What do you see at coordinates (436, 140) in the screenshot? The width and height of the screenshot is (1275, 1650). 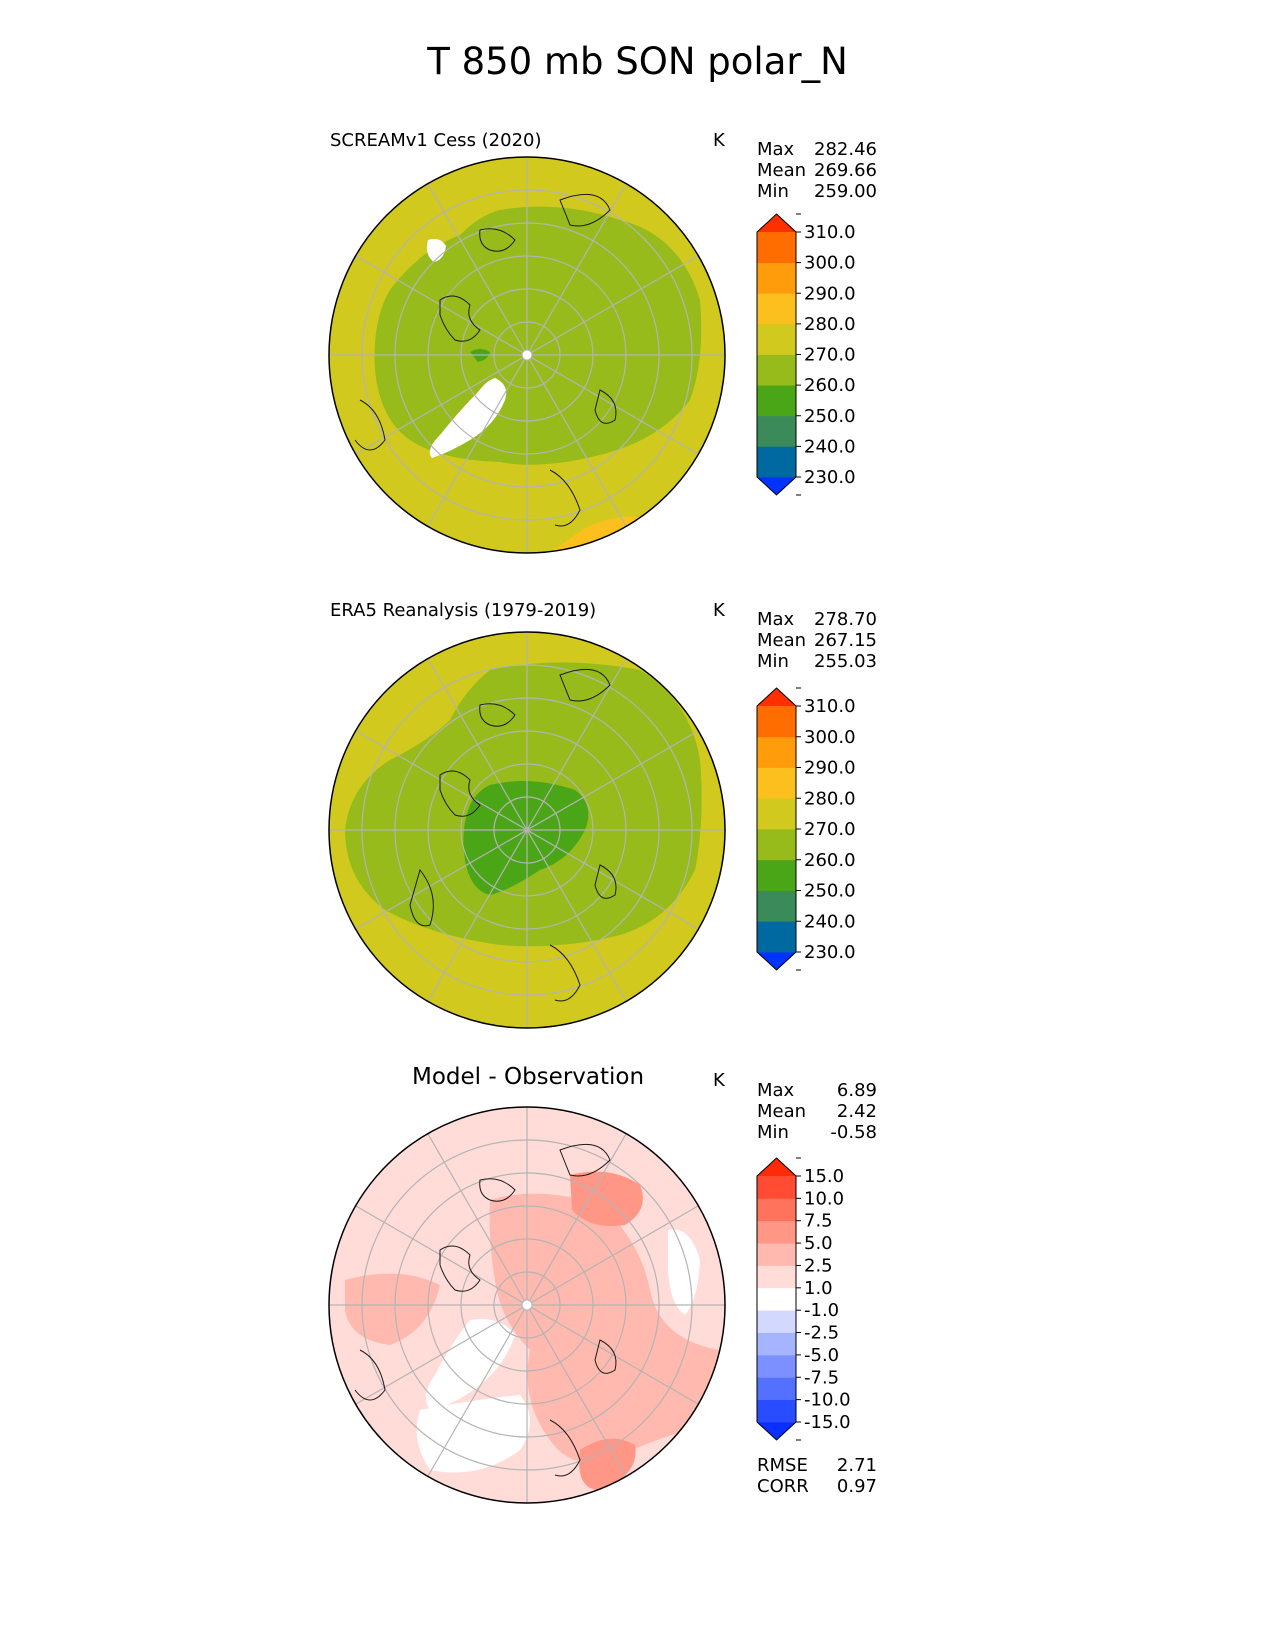 I see `panel-1-title: SCREAMv1 Cess (2020)` at bounding box center [436, 140].